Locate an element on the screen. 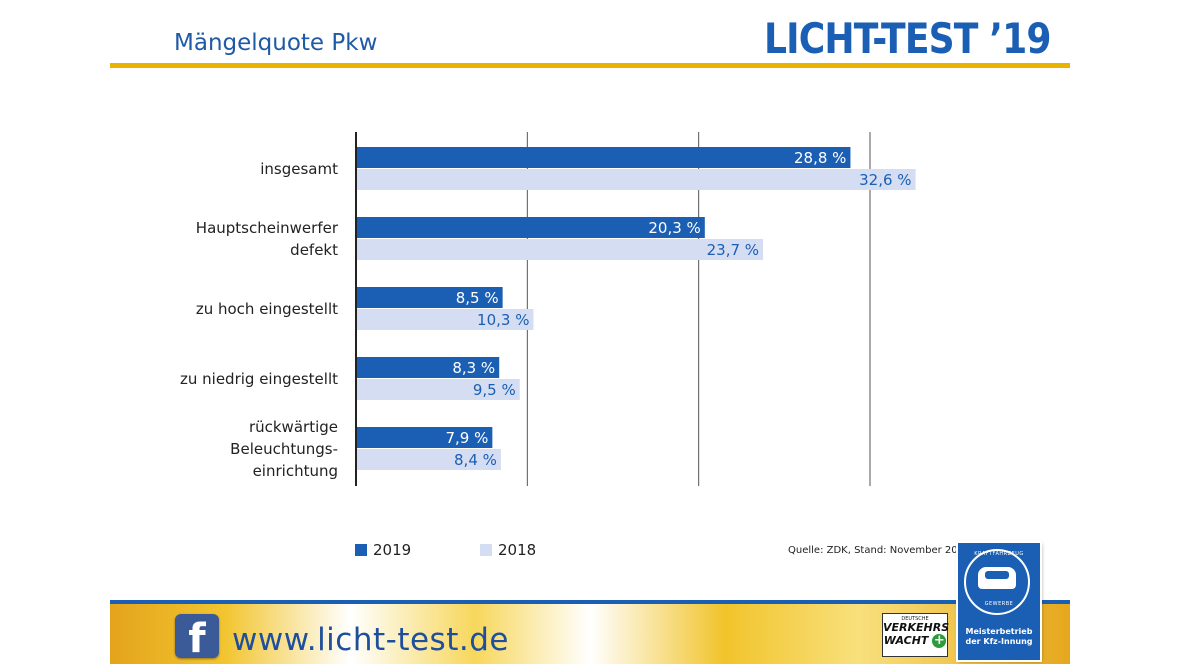 The height and width of the screenshot is (664, 1180). data-label-2019-1: 20,3 % is located at coordinates (674, 228).